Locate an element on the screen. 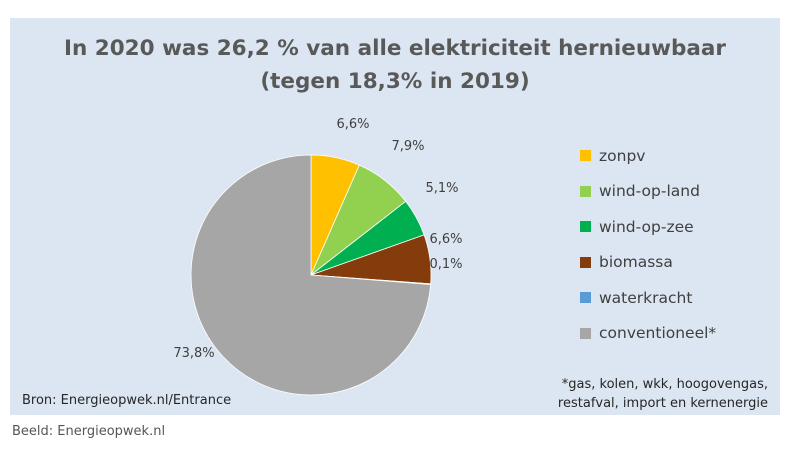  data-label: 0,1% is located at coordinates (445, 264).